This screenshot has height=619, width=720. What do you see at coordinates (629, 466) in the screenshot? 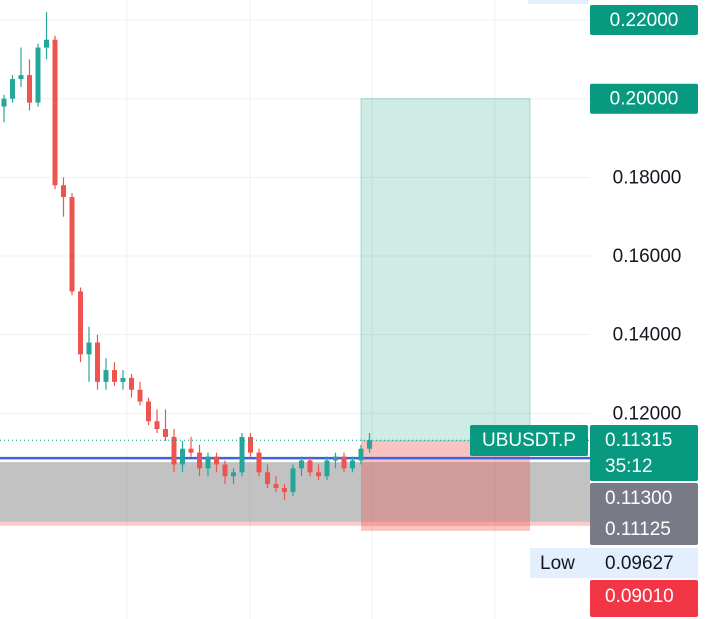
I see `countdown-label: 35:12` at bounding box center [629, 466].